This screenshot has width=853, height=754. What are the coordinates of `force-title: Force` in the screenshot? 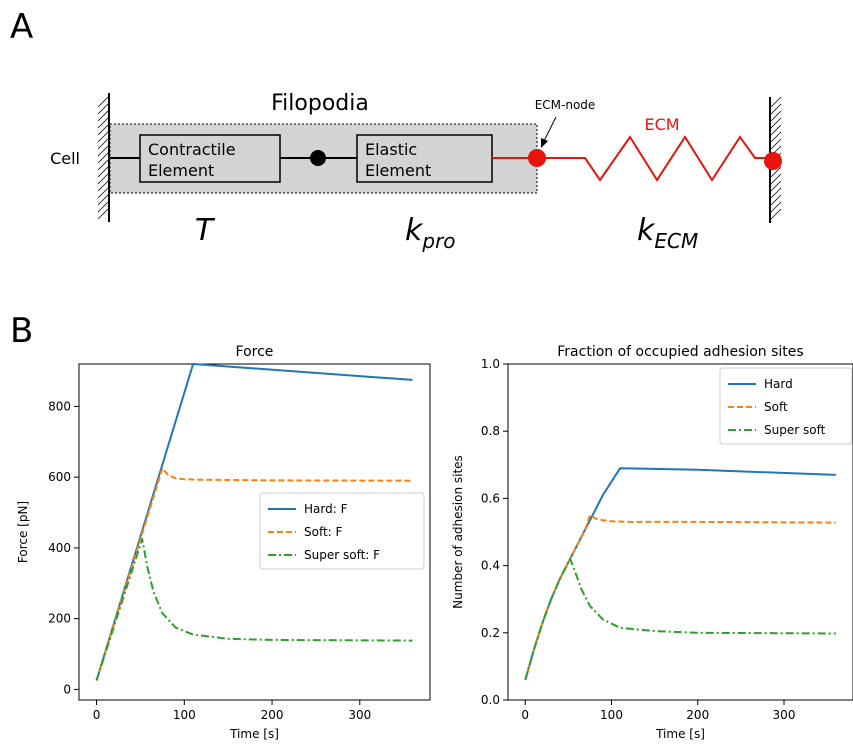 It's located at (255, 352).